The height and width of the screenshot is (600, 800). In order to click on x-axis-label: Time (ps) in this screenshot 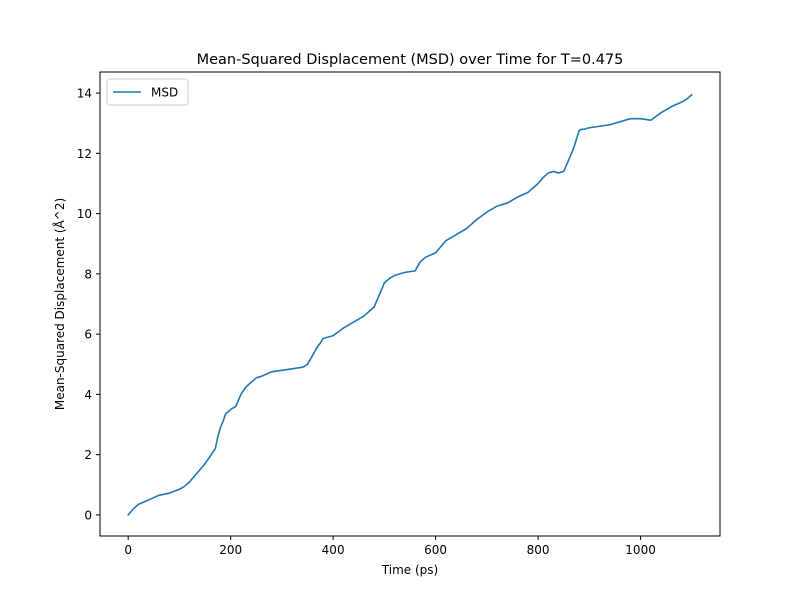, I will do `click(409, 570)`.